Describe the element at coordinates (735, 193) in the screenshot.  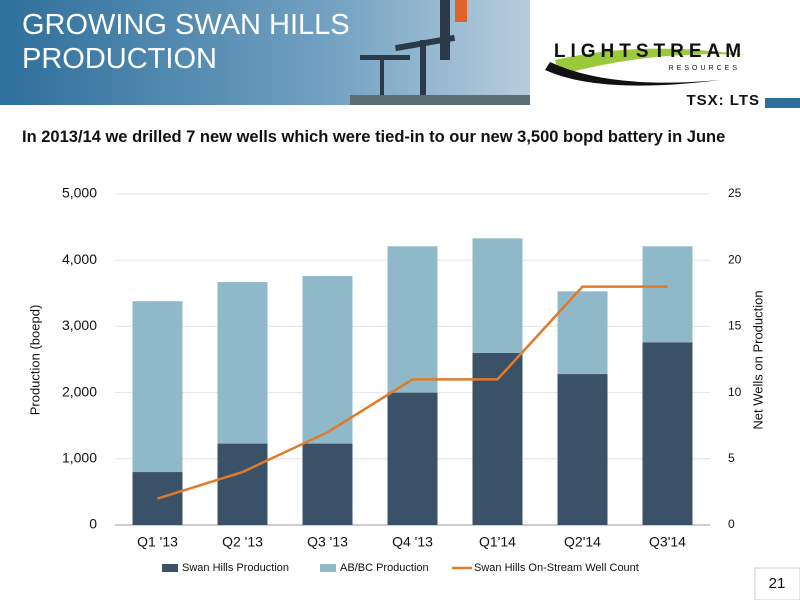
I see `y2-tick-label: 25` at that location.